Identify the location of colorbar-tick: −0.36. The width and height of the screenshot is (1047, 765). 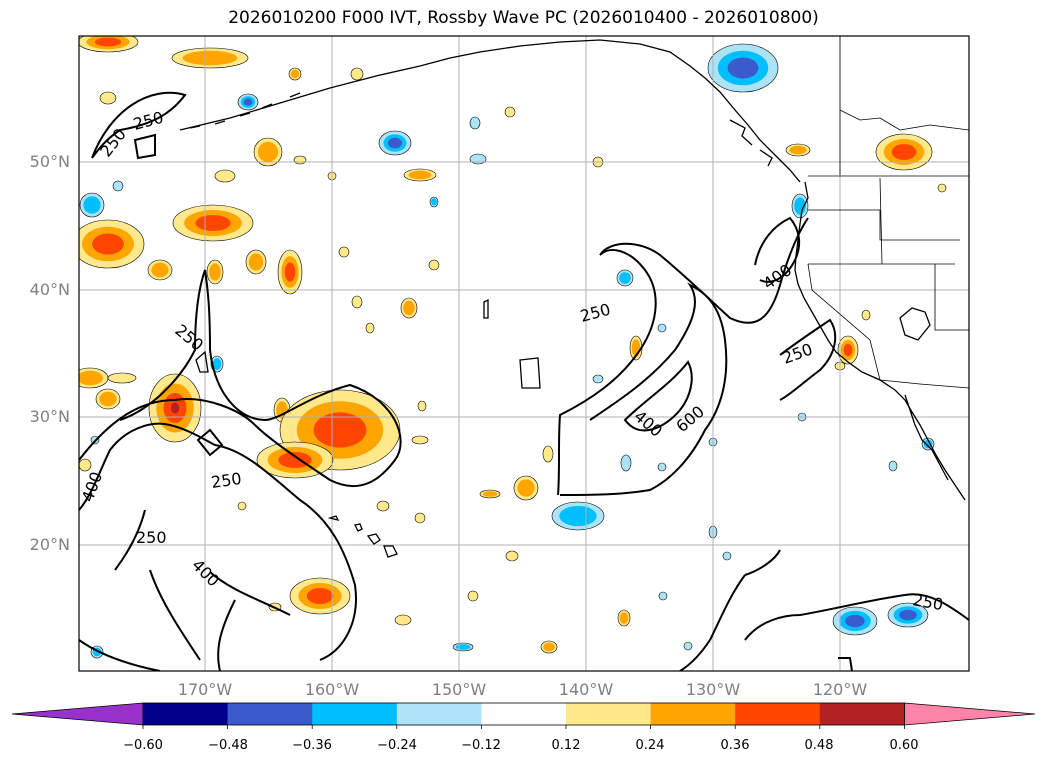
(312, 745).